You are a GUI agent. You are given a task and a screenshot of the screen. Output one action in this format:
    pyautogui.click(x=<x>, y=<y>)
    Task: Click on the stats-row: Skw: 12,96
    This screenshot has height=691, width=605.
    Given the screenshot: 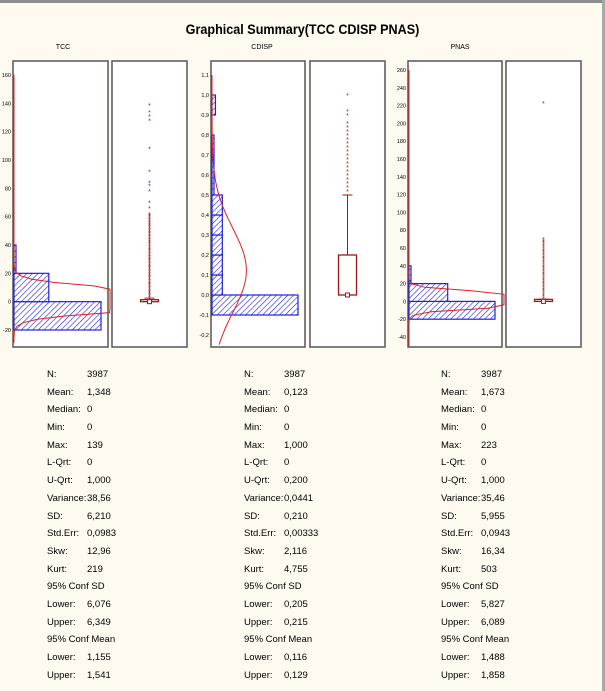 What is the action you would take?
    pyautogui.click(x=79, y=552)
    